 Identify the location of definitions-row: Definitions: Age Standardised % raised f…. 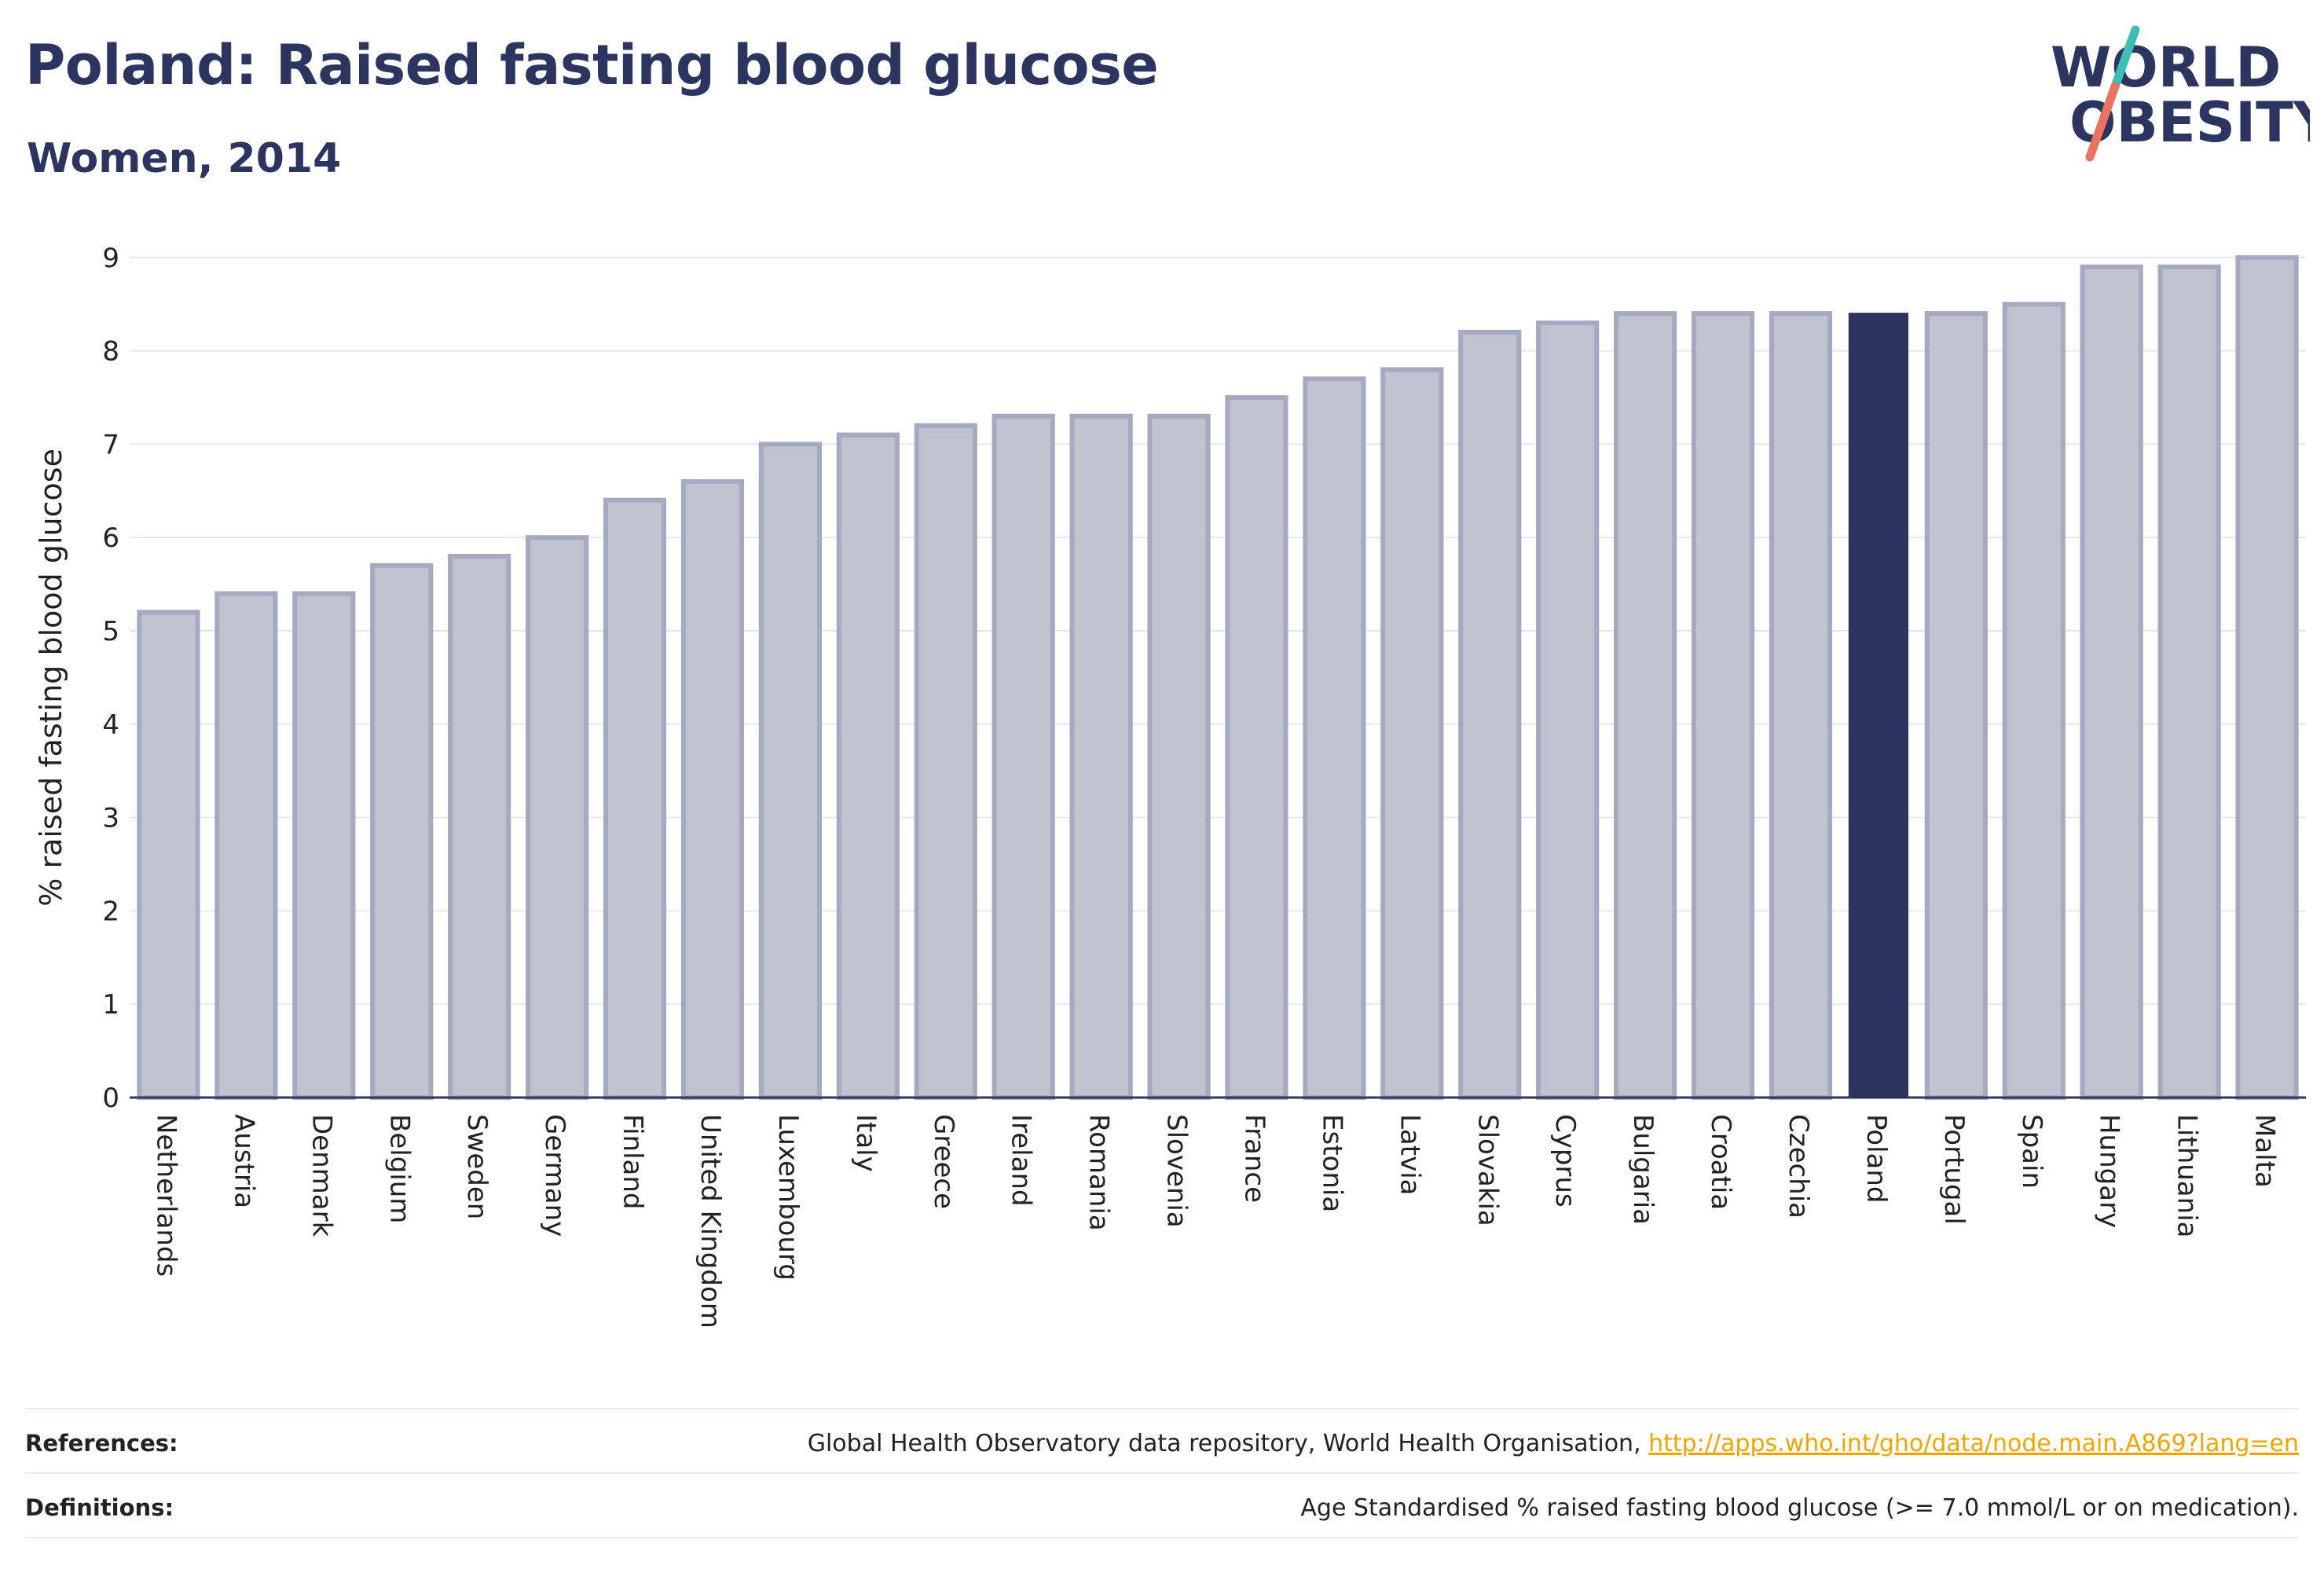
(1162, 1507).